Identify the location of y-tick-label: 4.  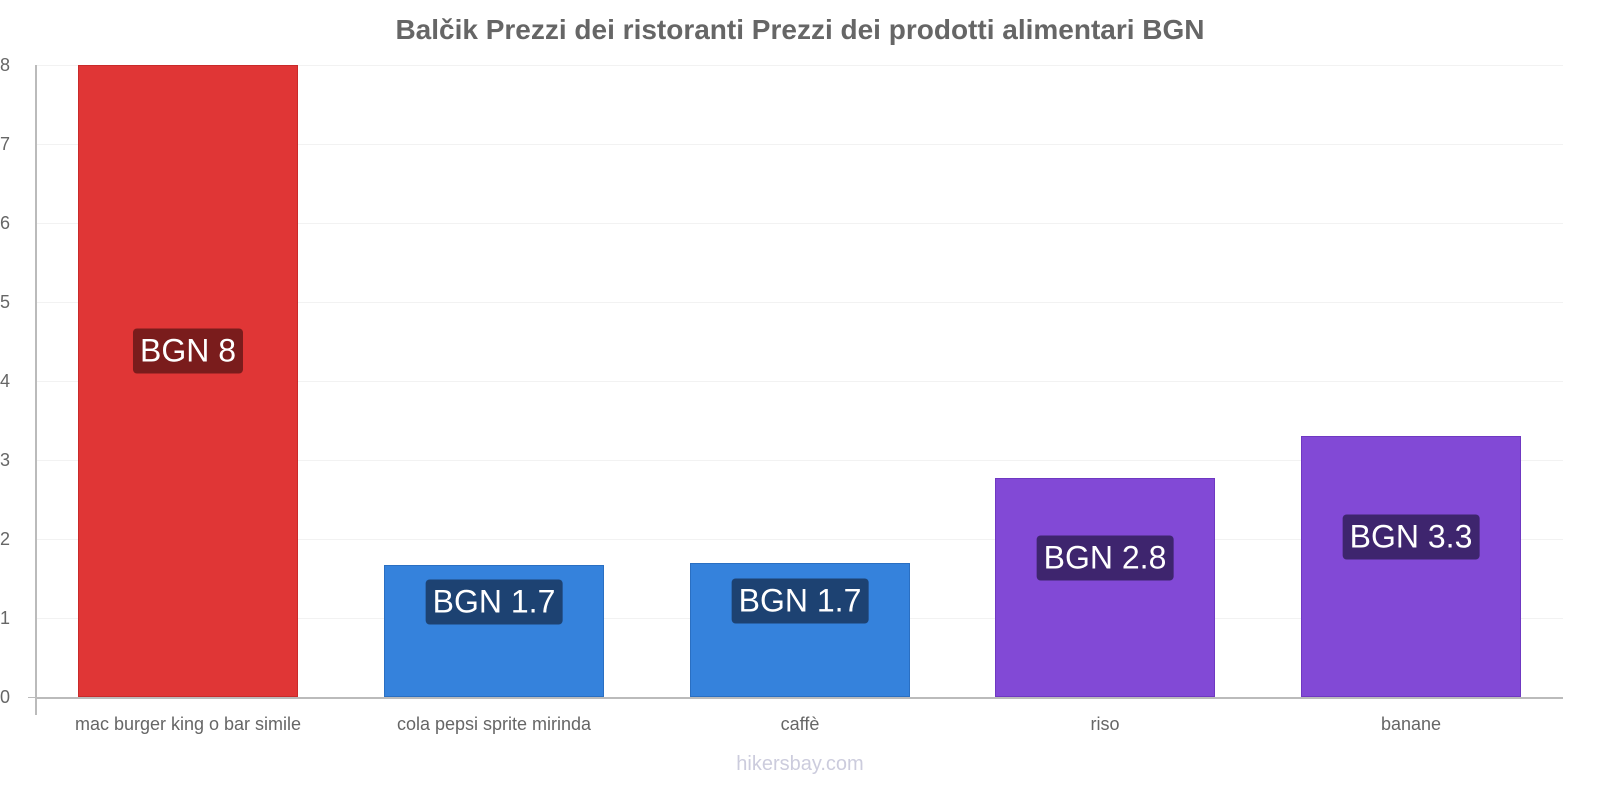
(5, 381).